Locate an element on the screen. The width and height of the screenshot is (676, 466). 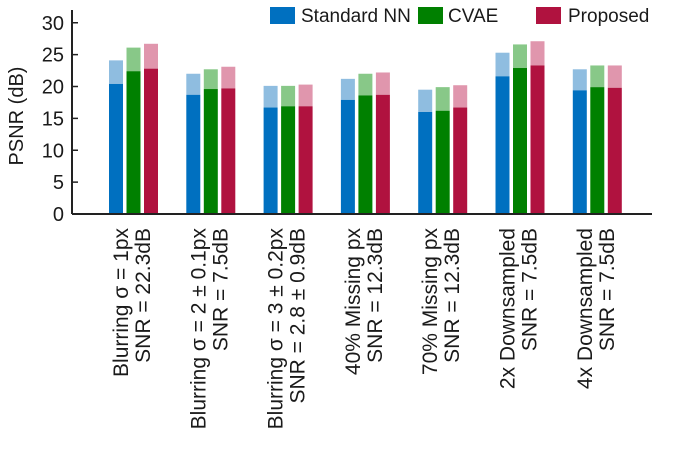
y-tick-label-20: 20 is located at coordinates (53, 88).